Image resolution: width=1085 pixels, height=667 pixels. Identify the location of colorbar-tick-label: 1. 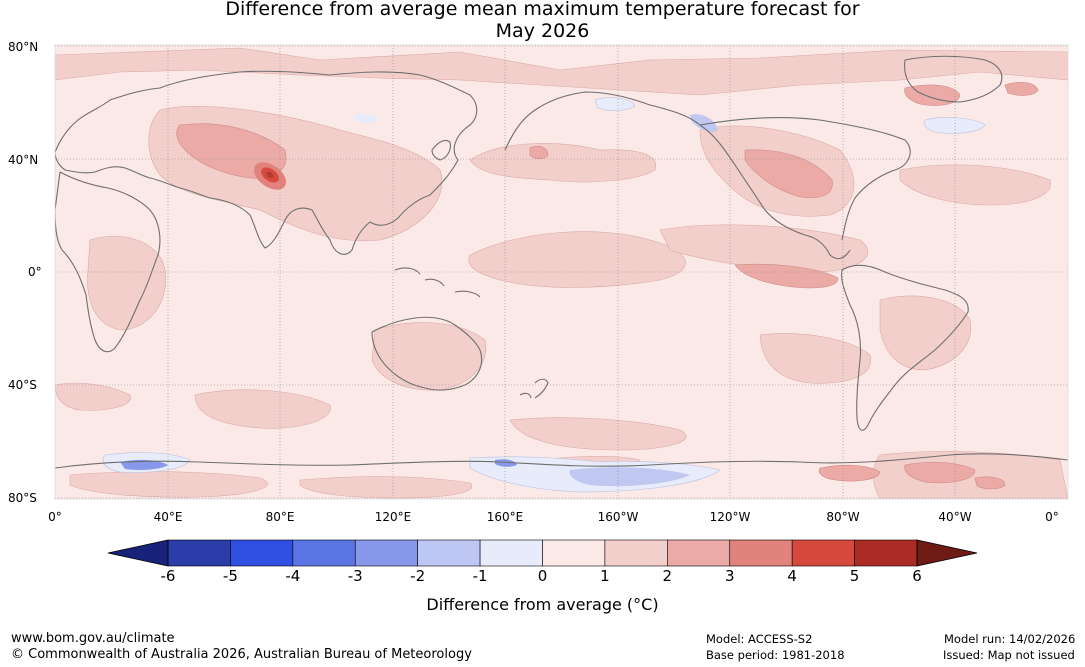
(605, 576).